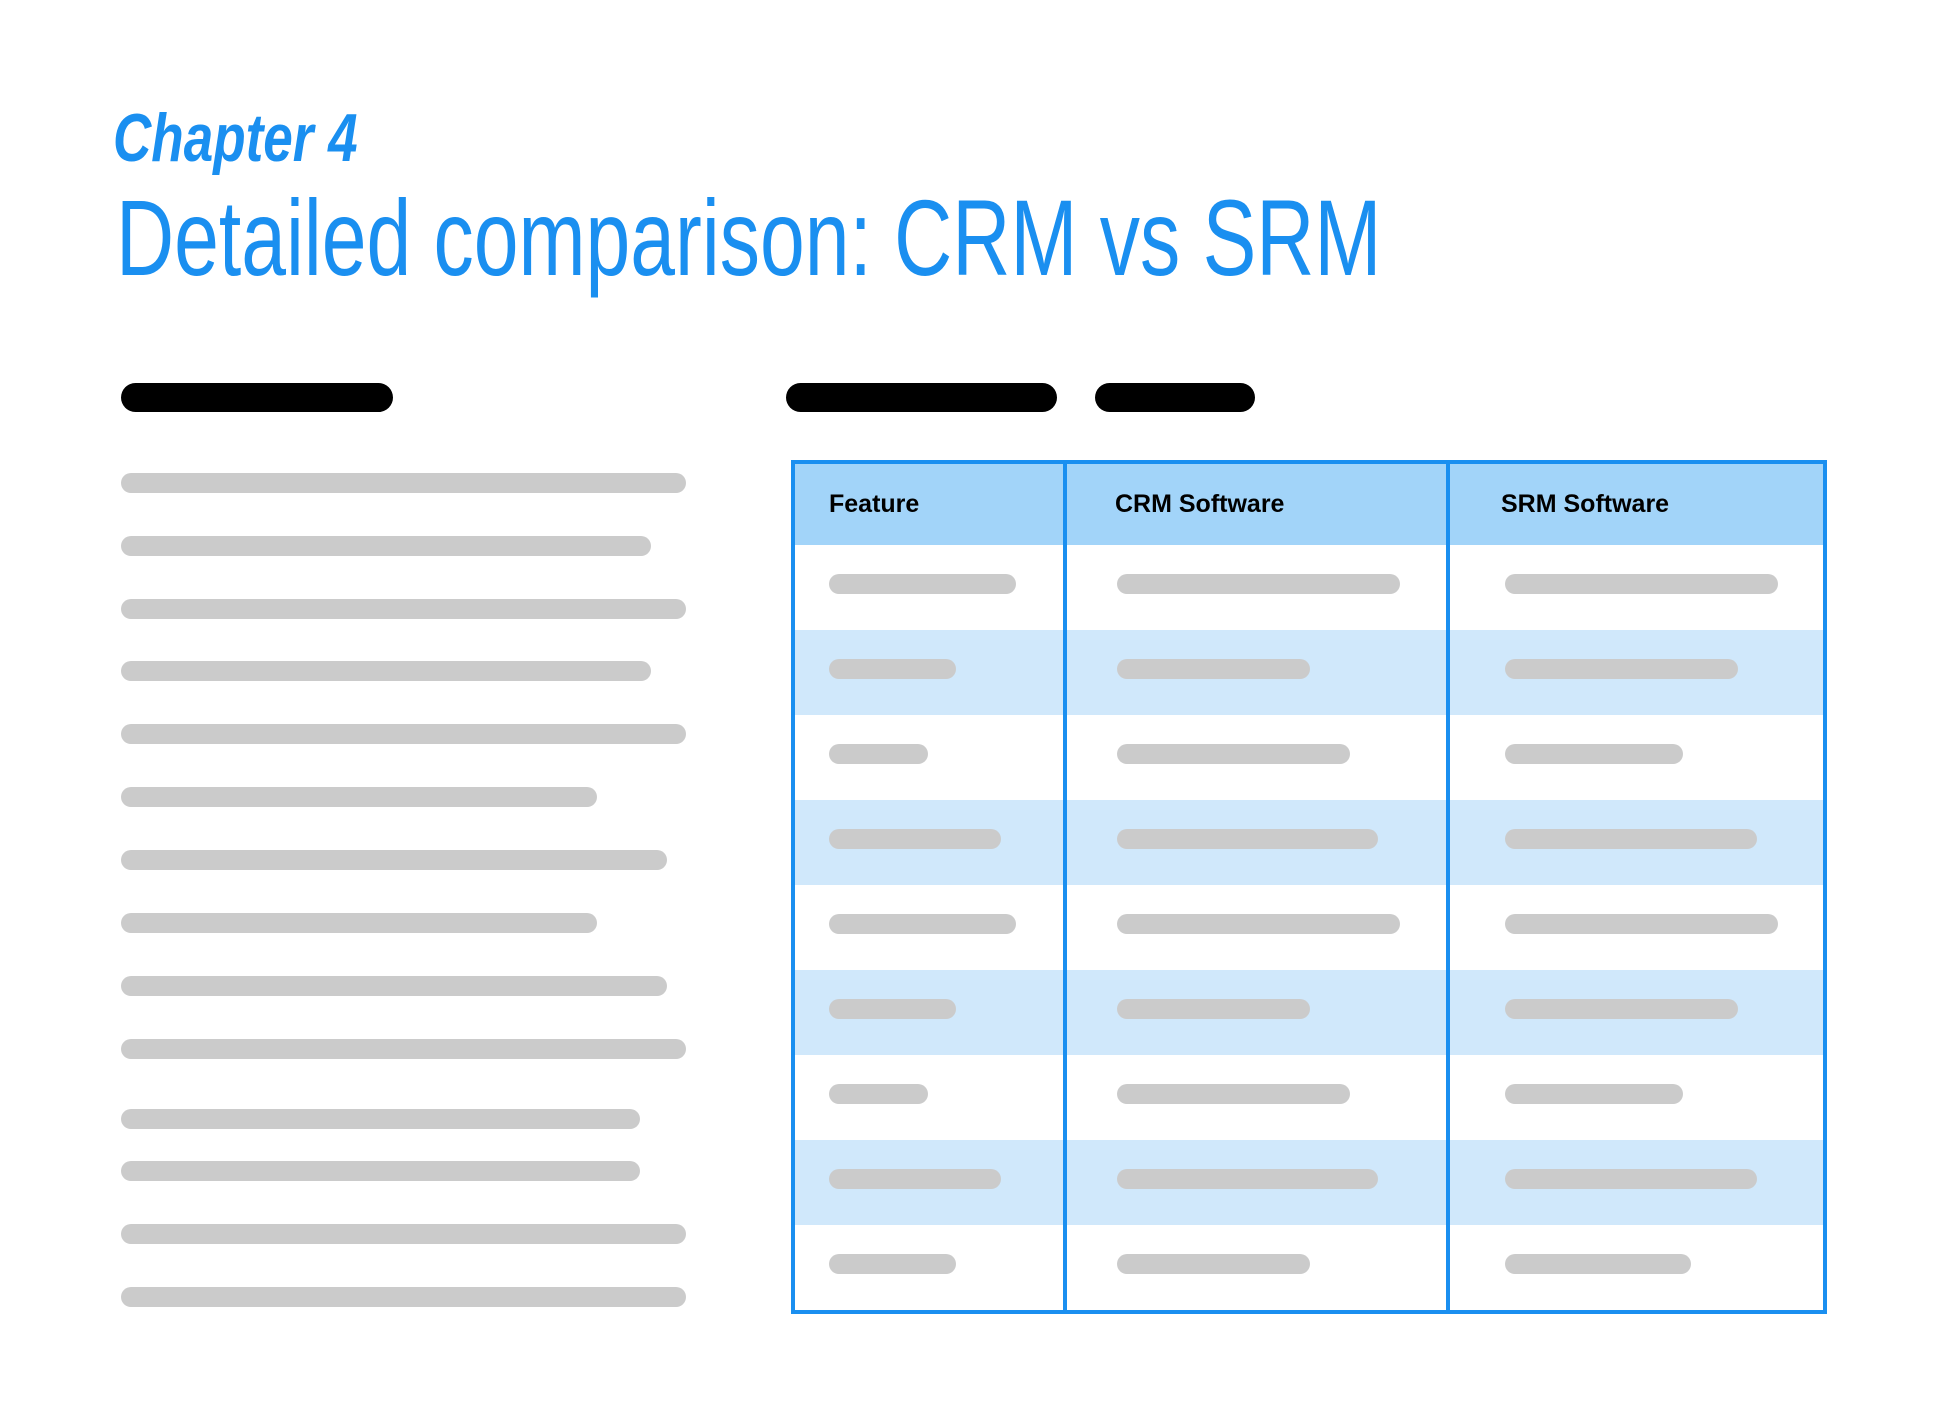 This screenshot has height=1410, width=1960. Describe the element at coordinates (1200, 504) in the screenshot. I see `column-header-crm-software: CRM Software` at that location.